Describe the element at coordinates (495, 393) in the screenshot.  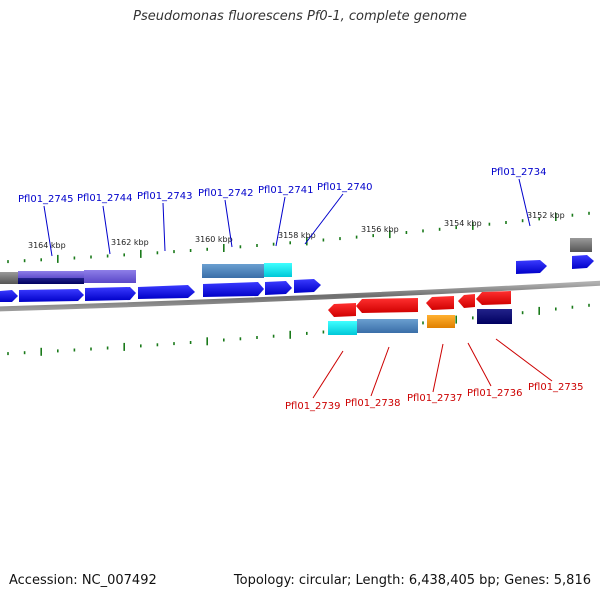
I see `gene-label: Pfl01_2736` at that location.